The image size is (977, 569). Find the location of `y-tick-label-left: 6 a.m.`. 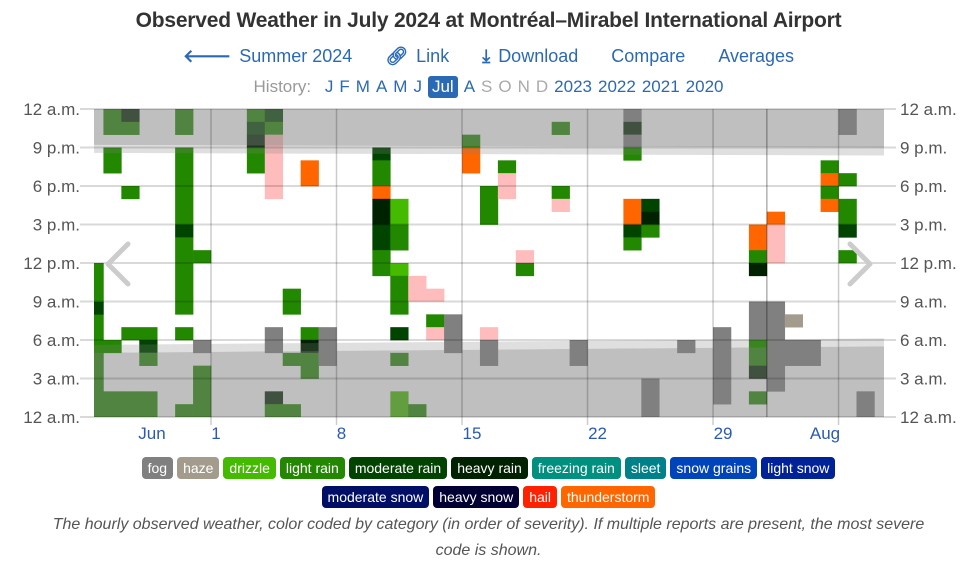

y-tick-label-left: 6 a.m. is located at coordinates (56, 340).